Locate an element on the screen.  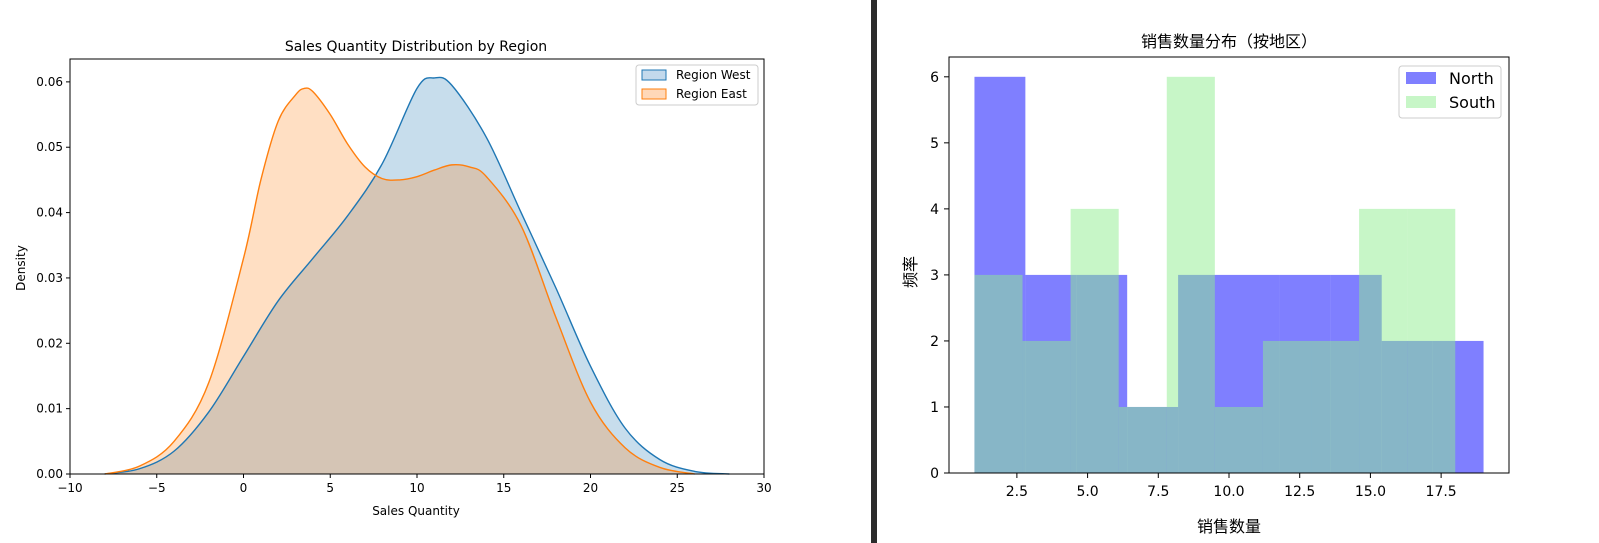
hist-ytick-label: 1 is located at coordinates (934, 408).